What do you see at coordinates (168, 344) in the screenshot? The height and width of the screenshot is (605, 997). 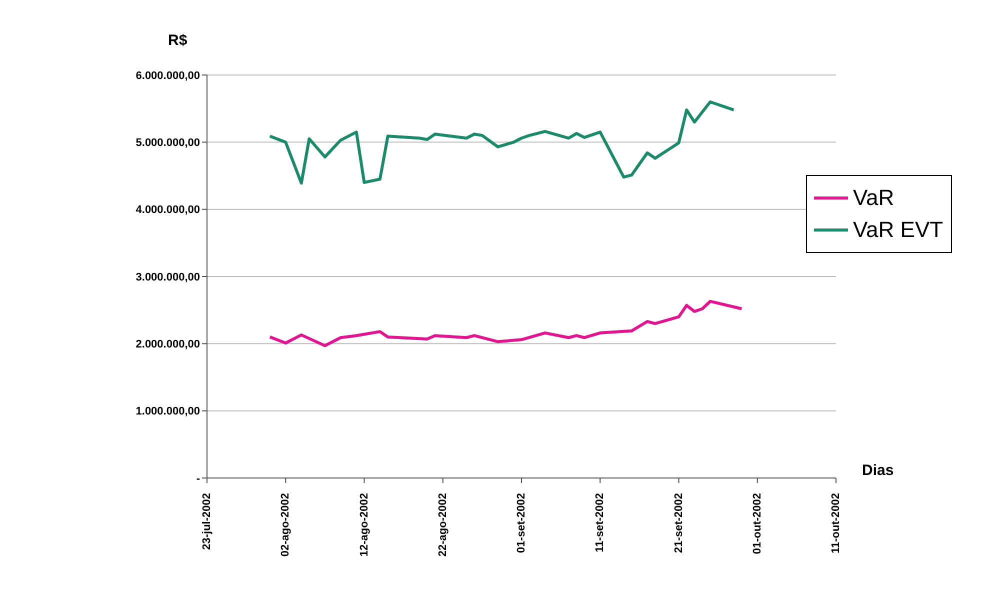 I see `y-tick-label: 2.000.000,00` at bounding box center [168, 344].